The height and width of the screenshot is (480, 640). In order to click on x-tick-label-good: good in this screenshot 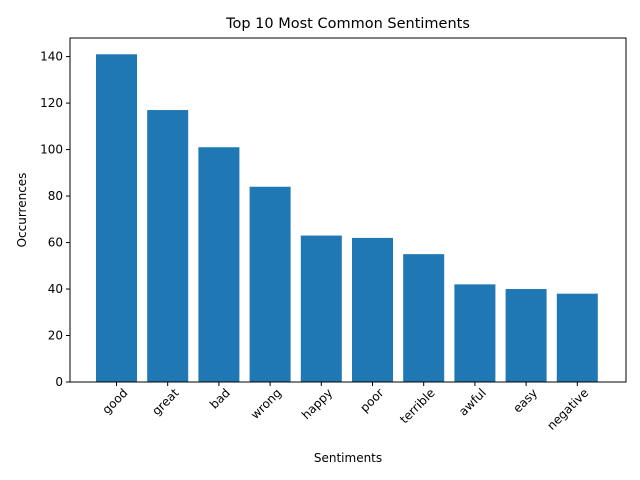, I will do `click(114, 401)`.